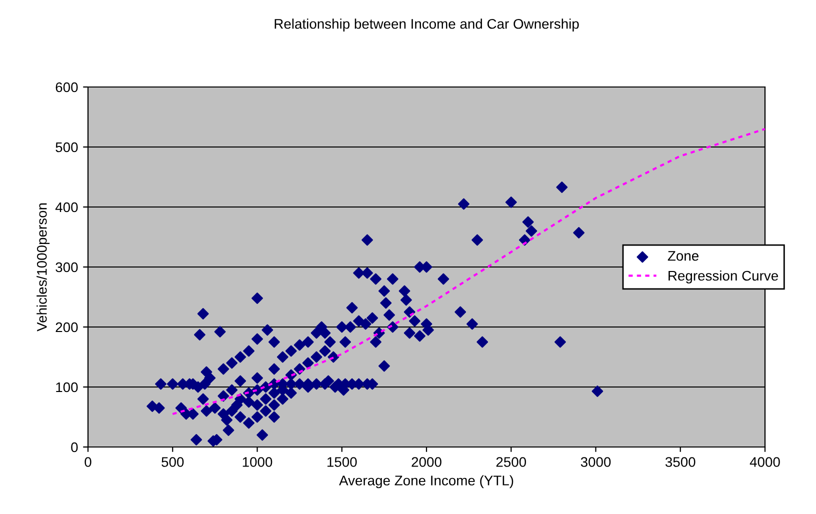 Image resolution: width=816 pixels, height=514 pixels. What do you see at coordinates (67, 147) in the screenshot?
I see `y-tick-label: 500` at bounding box center [67, 147].